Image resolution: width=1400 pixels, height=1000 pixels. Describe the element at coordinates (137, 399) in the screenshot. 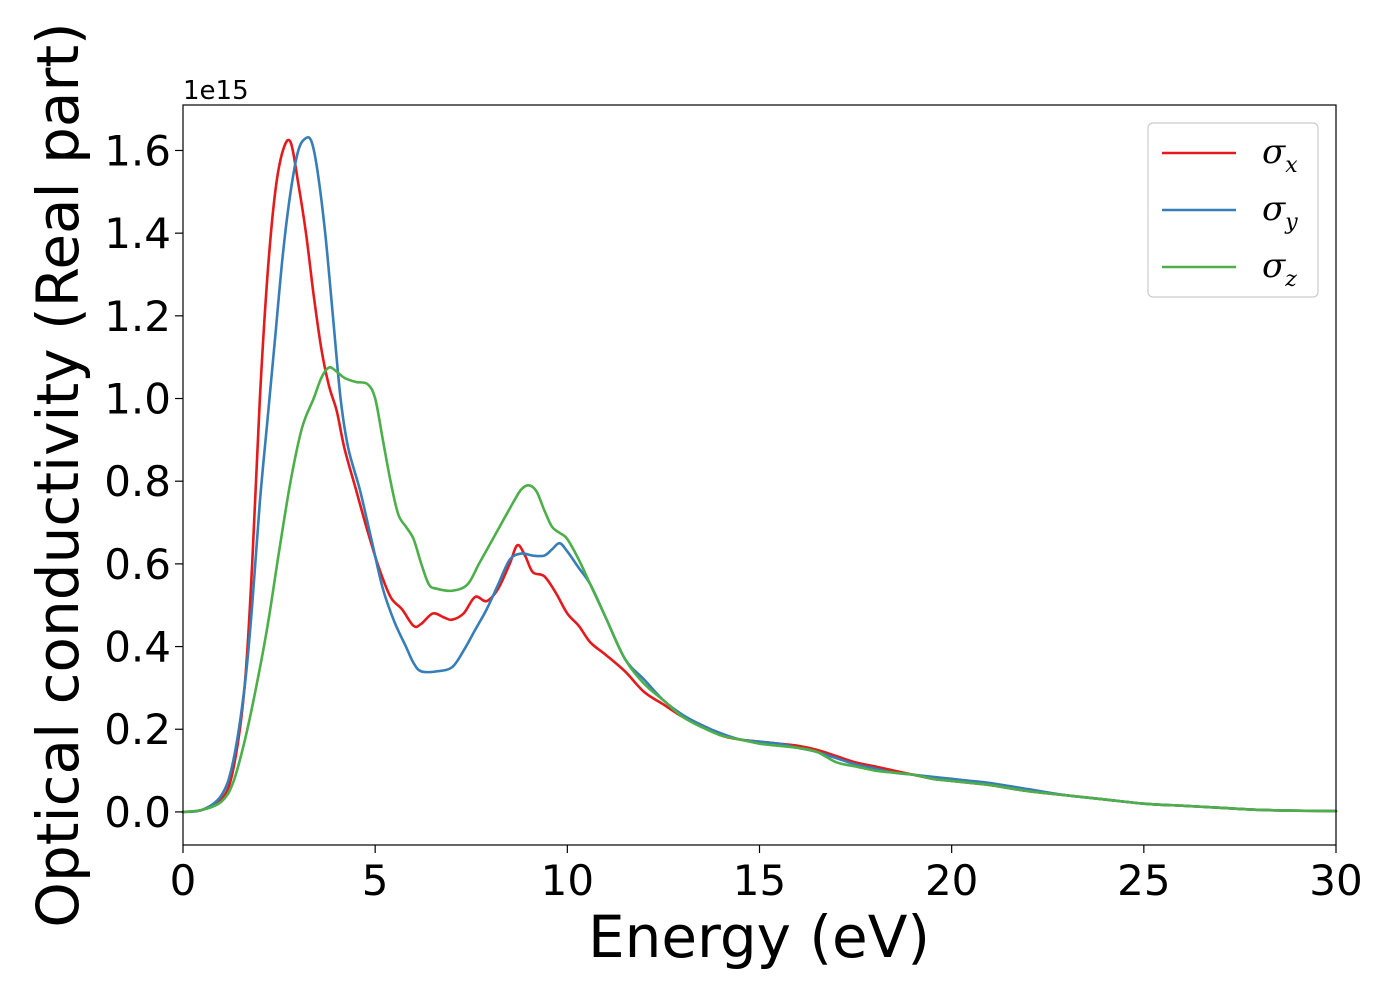

I see `y-tick-label: 1.0` at that location.